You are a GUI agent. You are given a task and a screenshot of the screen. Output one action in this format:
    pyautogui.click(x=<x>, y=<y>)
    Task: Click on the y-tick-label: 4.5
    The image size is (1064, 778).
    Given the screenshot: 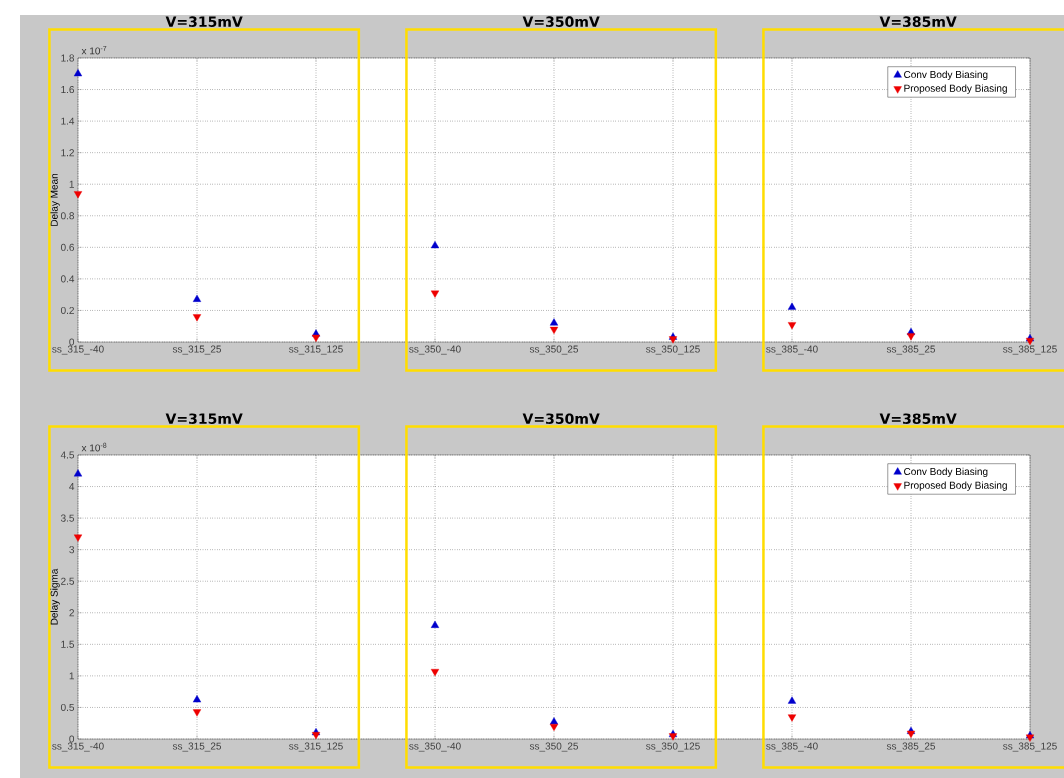 What is the action you would take?
    pyautogui.click(x=67, y=455)
    